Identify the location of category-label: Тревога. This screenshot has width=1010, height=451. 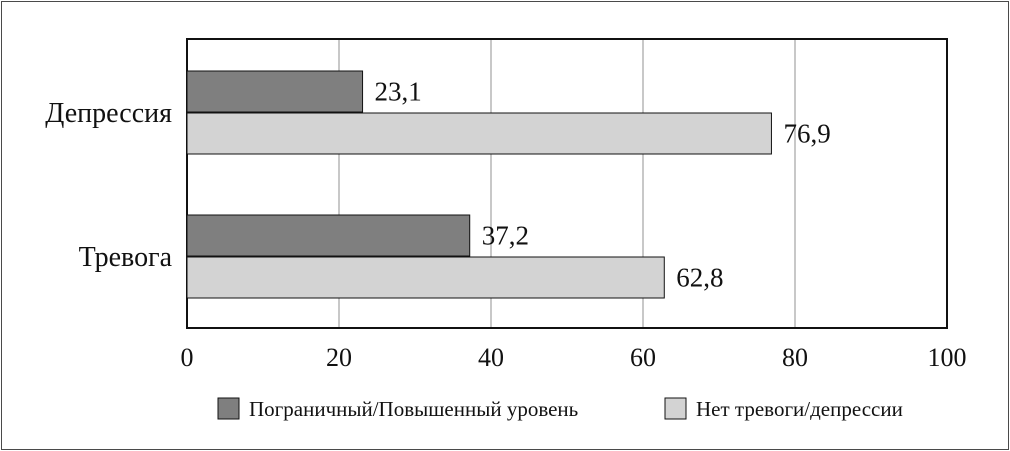
(126, 257).